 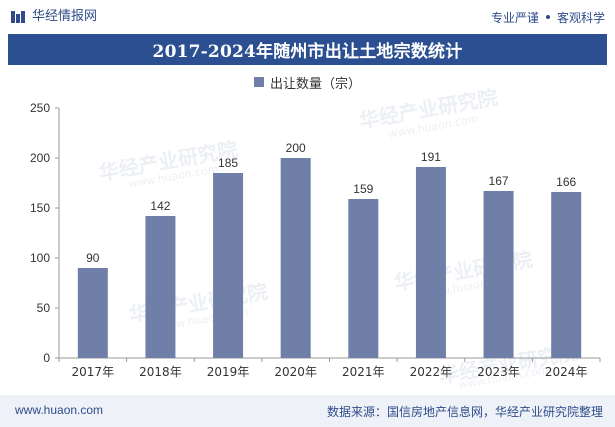 What do you see at coordinates (92, 313) in the screenshot?
I see `bar-2017年` at bounding box center [92, 313].